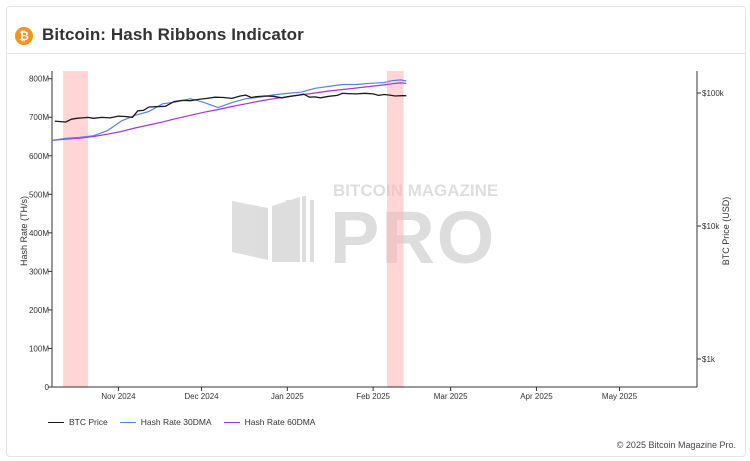 This screenshot has height=461, width=750. What do you see at coordinates (118, 396) in the screenshot?
I see `x-tick-label: Nov 2024` at bounding box center [118, 396].